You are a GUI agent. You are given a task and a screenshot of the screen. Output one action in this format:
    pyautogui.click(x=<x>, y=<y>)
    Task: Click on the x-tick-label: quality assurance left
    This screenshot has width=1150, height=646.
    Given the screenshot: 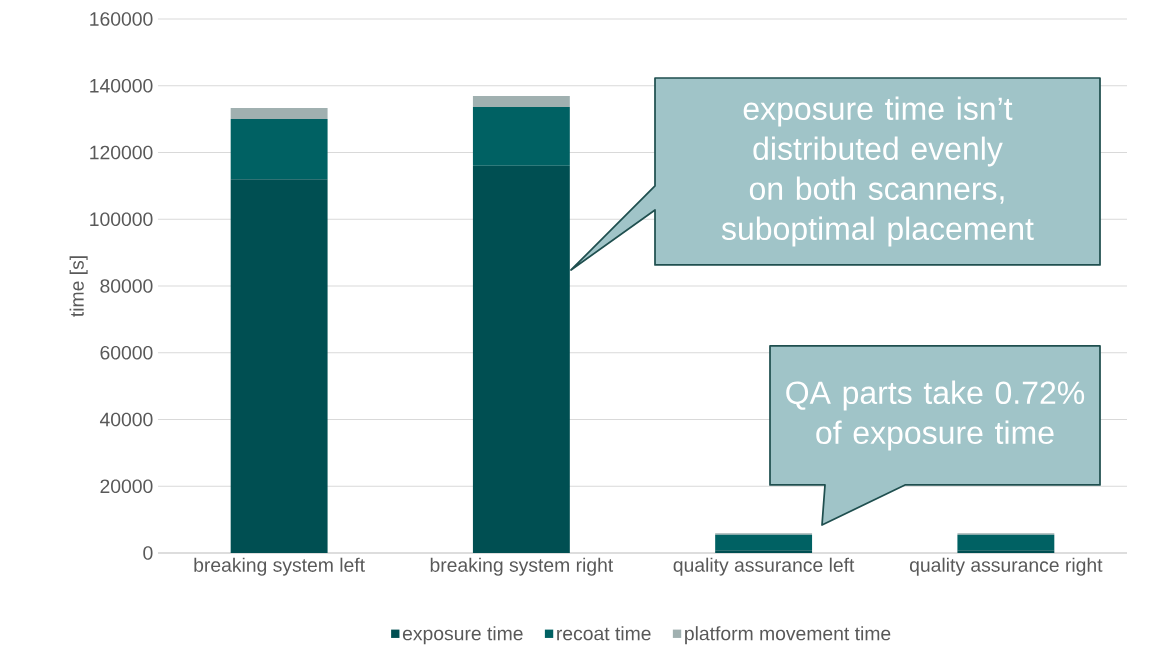 What is the action you would take?
    pyautogui.click(x=764, y=566)
    